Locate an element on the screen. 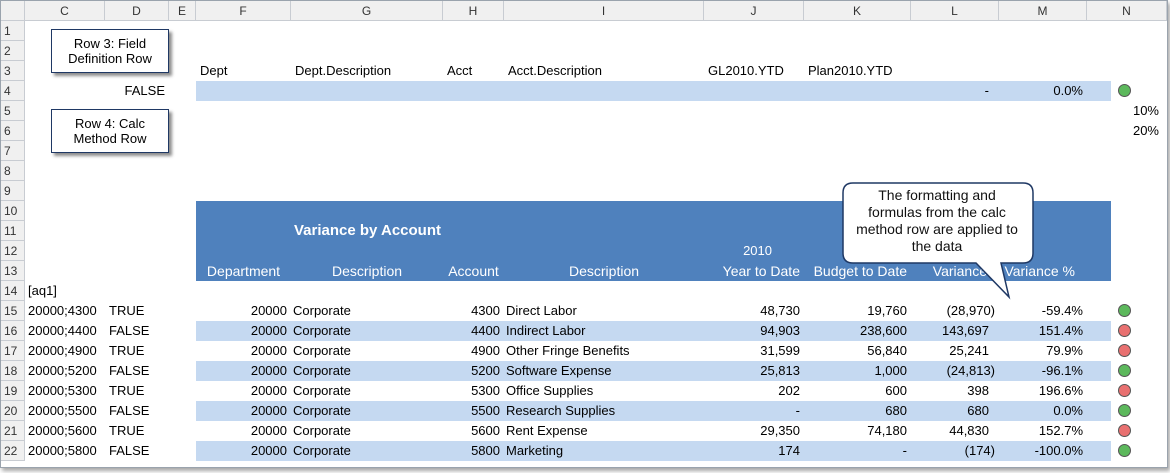 Image resolution: width=1170 pixels, height=473 pixels. cell: 143,697 is located at coordinates (955, 331).